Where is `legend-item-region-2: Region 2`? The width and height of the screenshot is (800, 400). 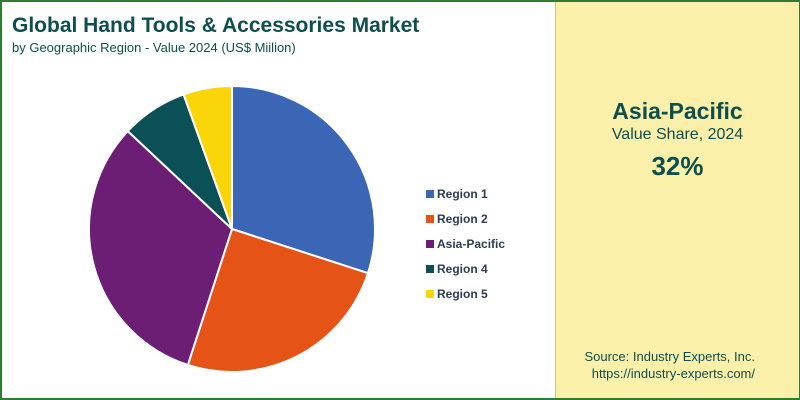 legend-item-region-2: Region 2 is located at coordinates (465, 218).